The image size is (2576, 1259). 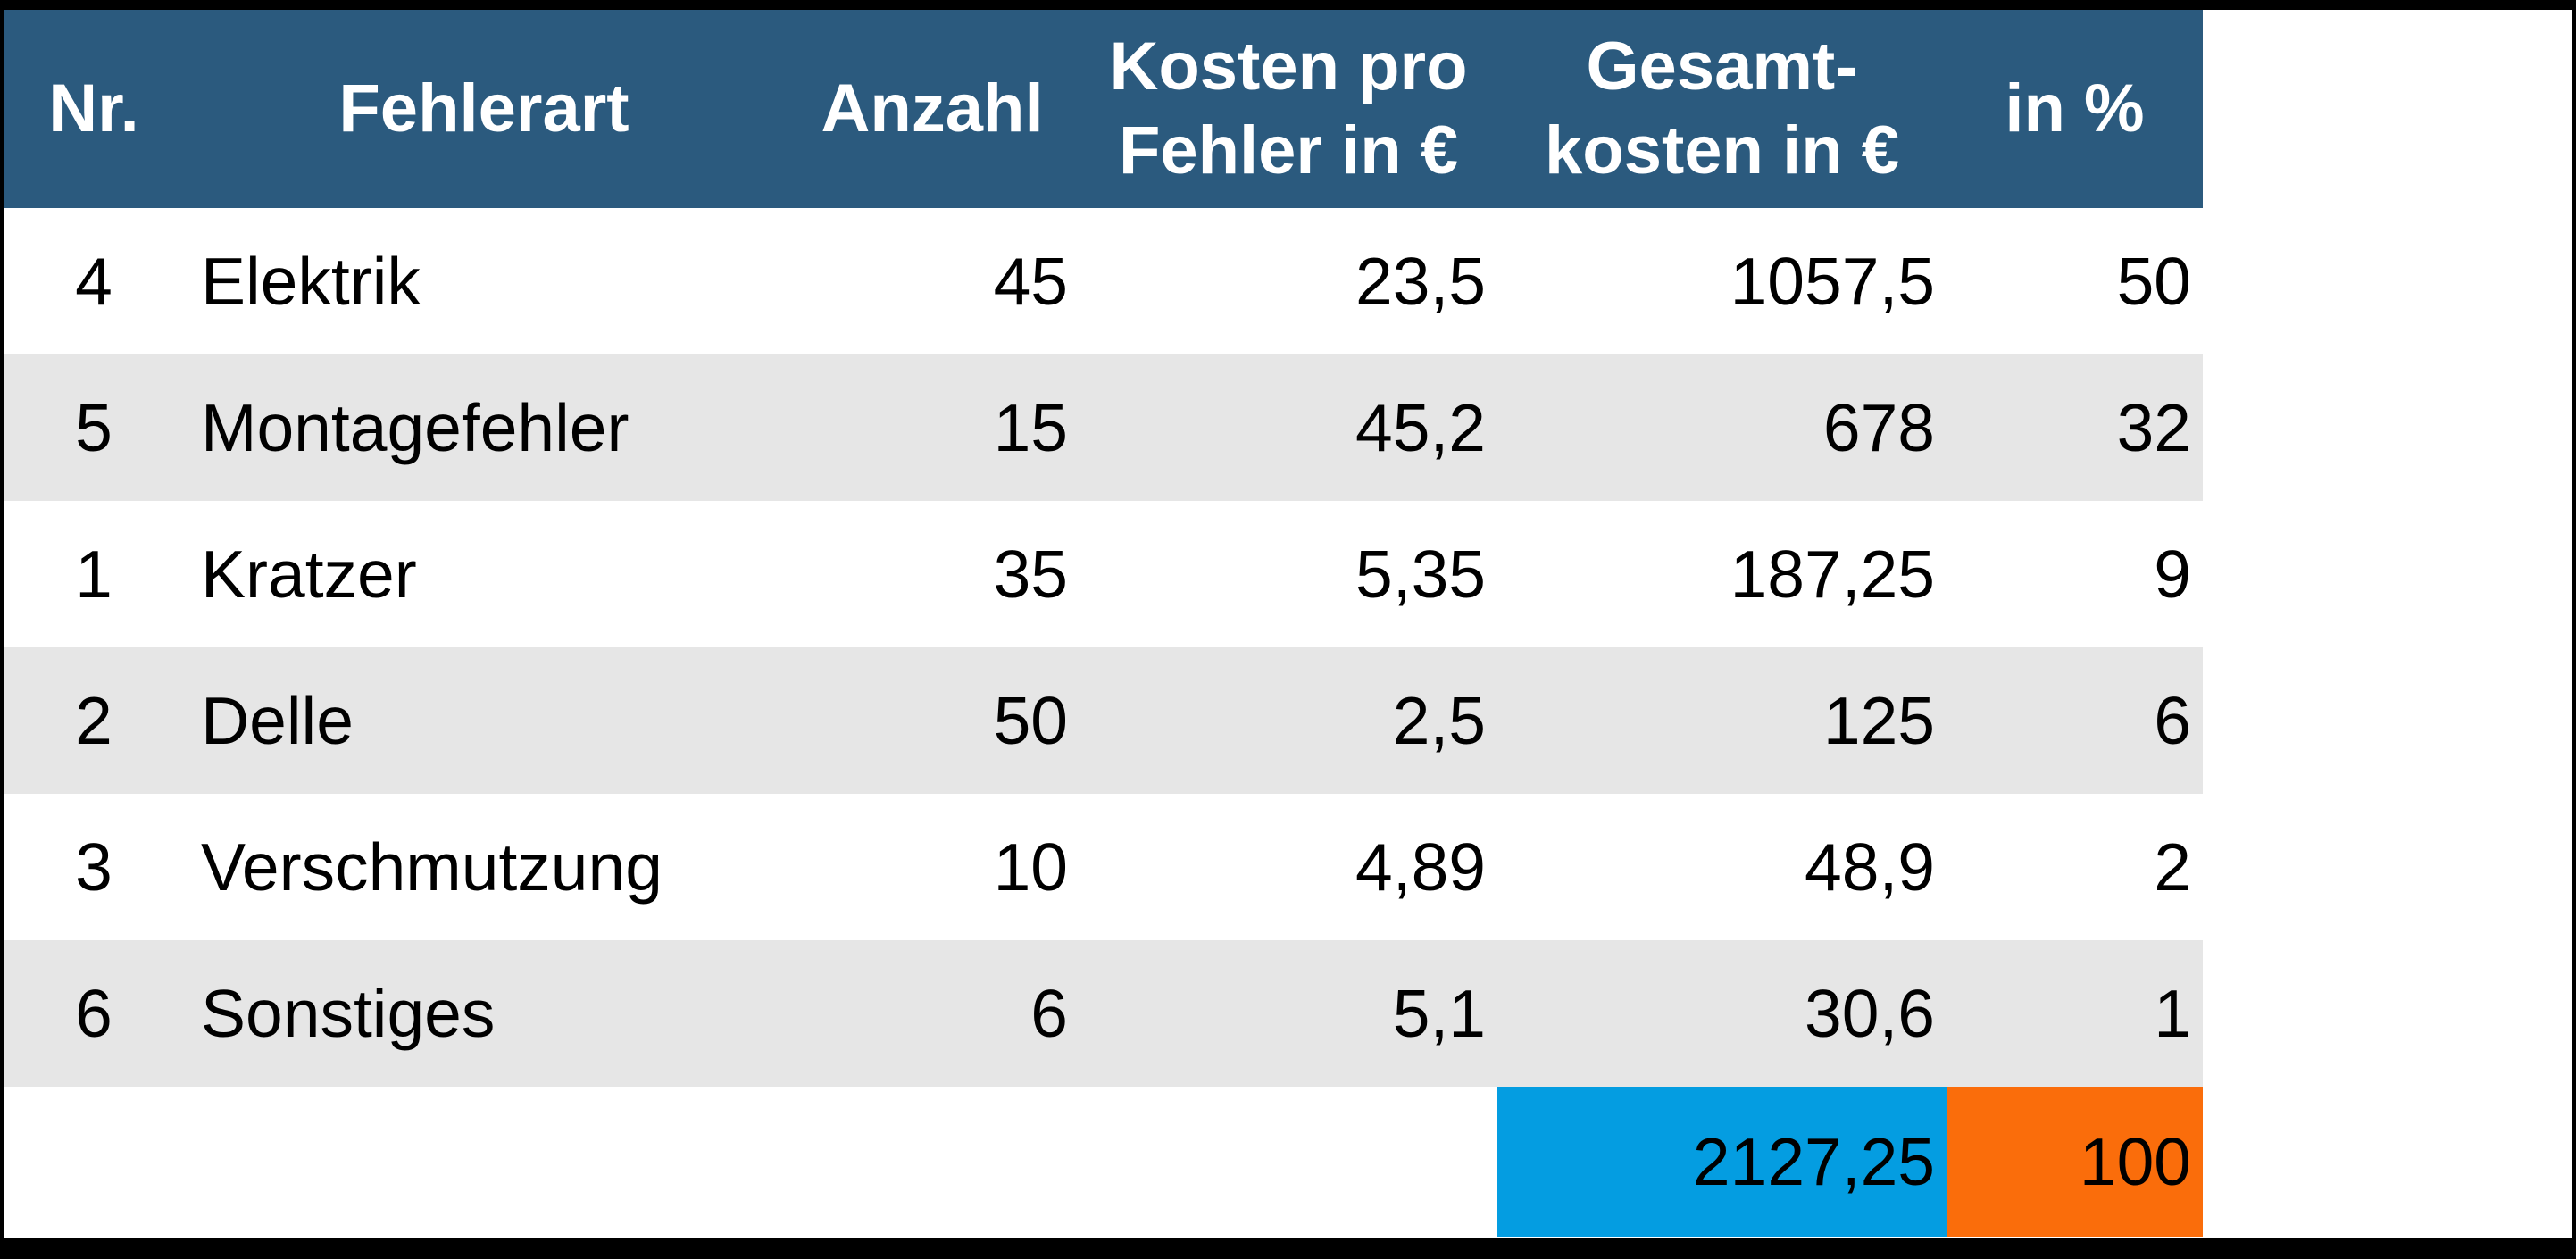 I want to click on footer-empty-anzahl, so click(x=932, y=1162).